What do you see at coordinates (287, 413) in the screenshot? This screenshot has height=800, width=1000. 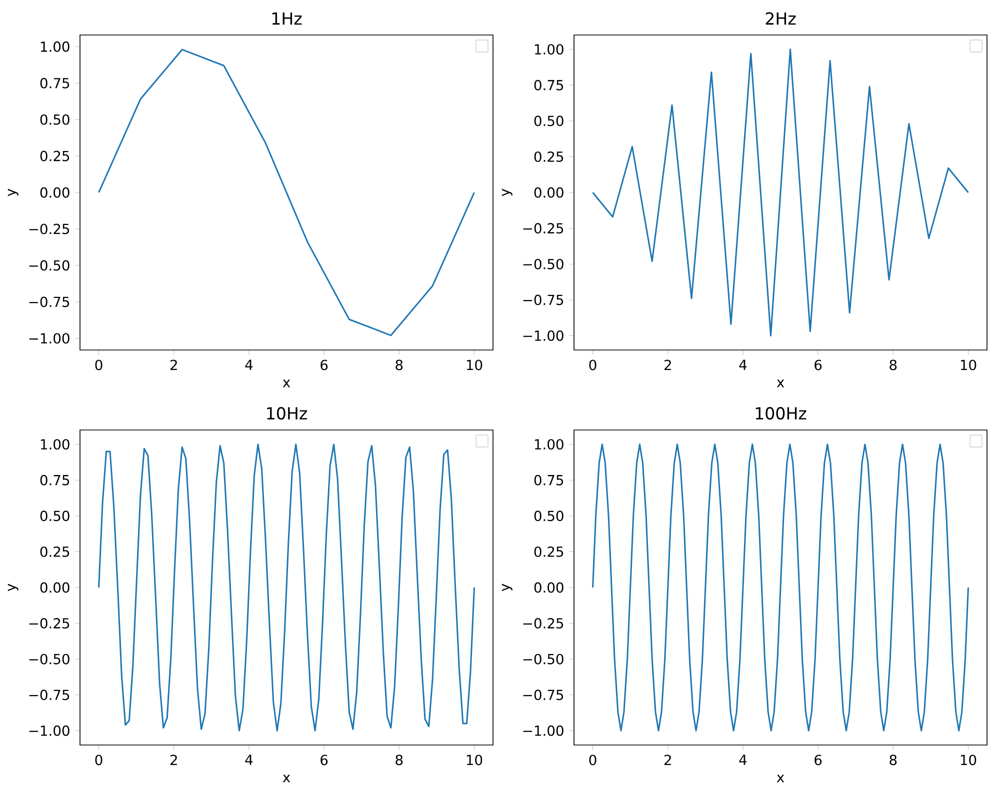 I see `chart-title: 10Hz` at bounding box center [287, 413].